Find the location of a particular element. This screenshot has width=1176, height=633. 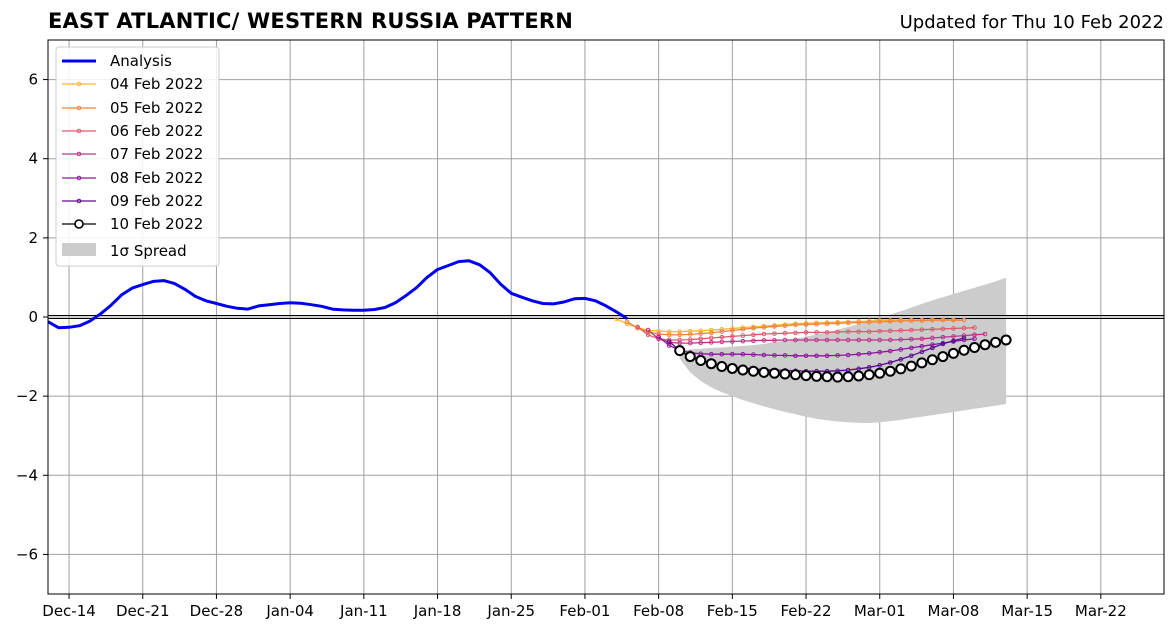

legend-label-f4: 07 Feb 2022 is located at coordinates (156, 154).